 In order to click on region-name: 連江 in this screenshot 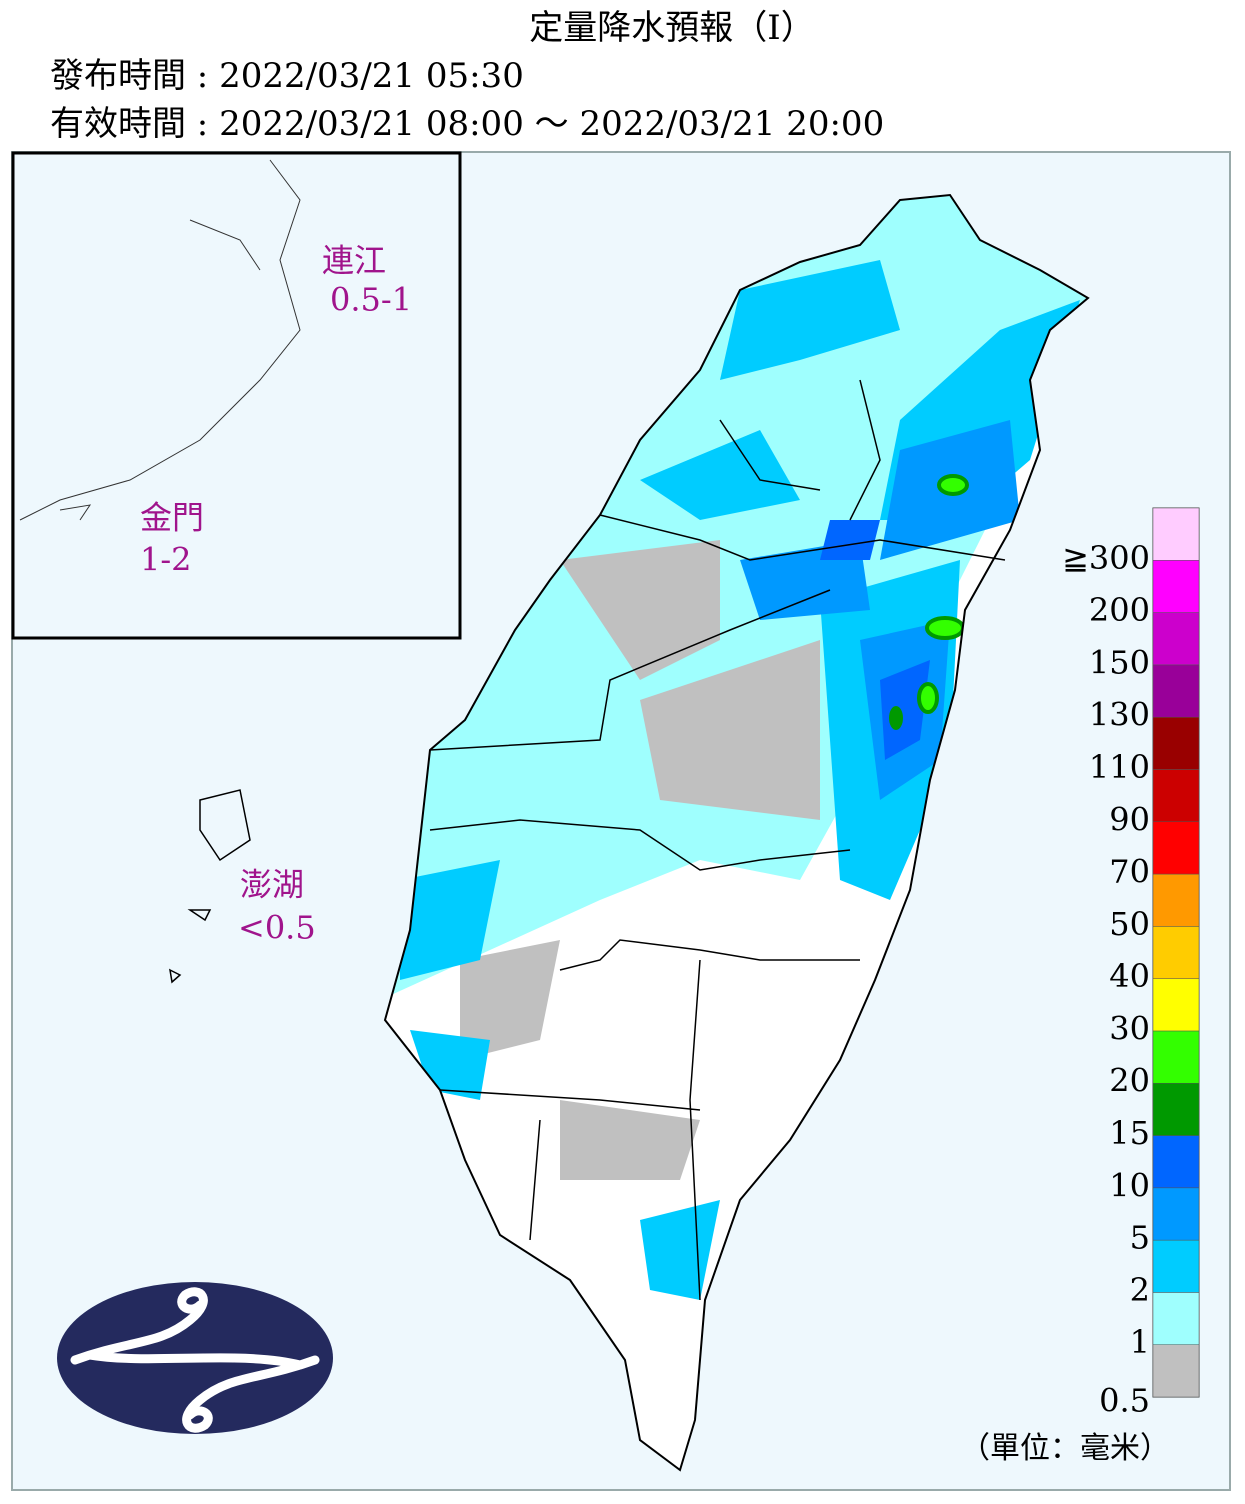, I will do `click(354, 261)`.